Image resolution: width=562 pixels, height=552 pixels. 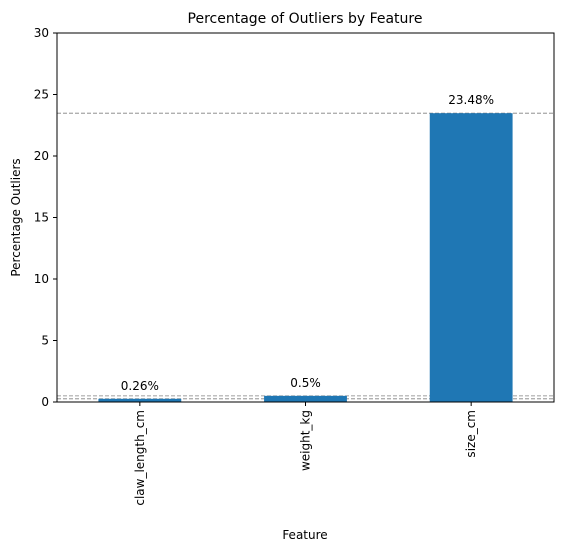 What do you see at coordinates (140, 386) in the screenshot?
I see `bar-value-label-claw_length_cm: 0.26%` at bounding box center [140, 386].